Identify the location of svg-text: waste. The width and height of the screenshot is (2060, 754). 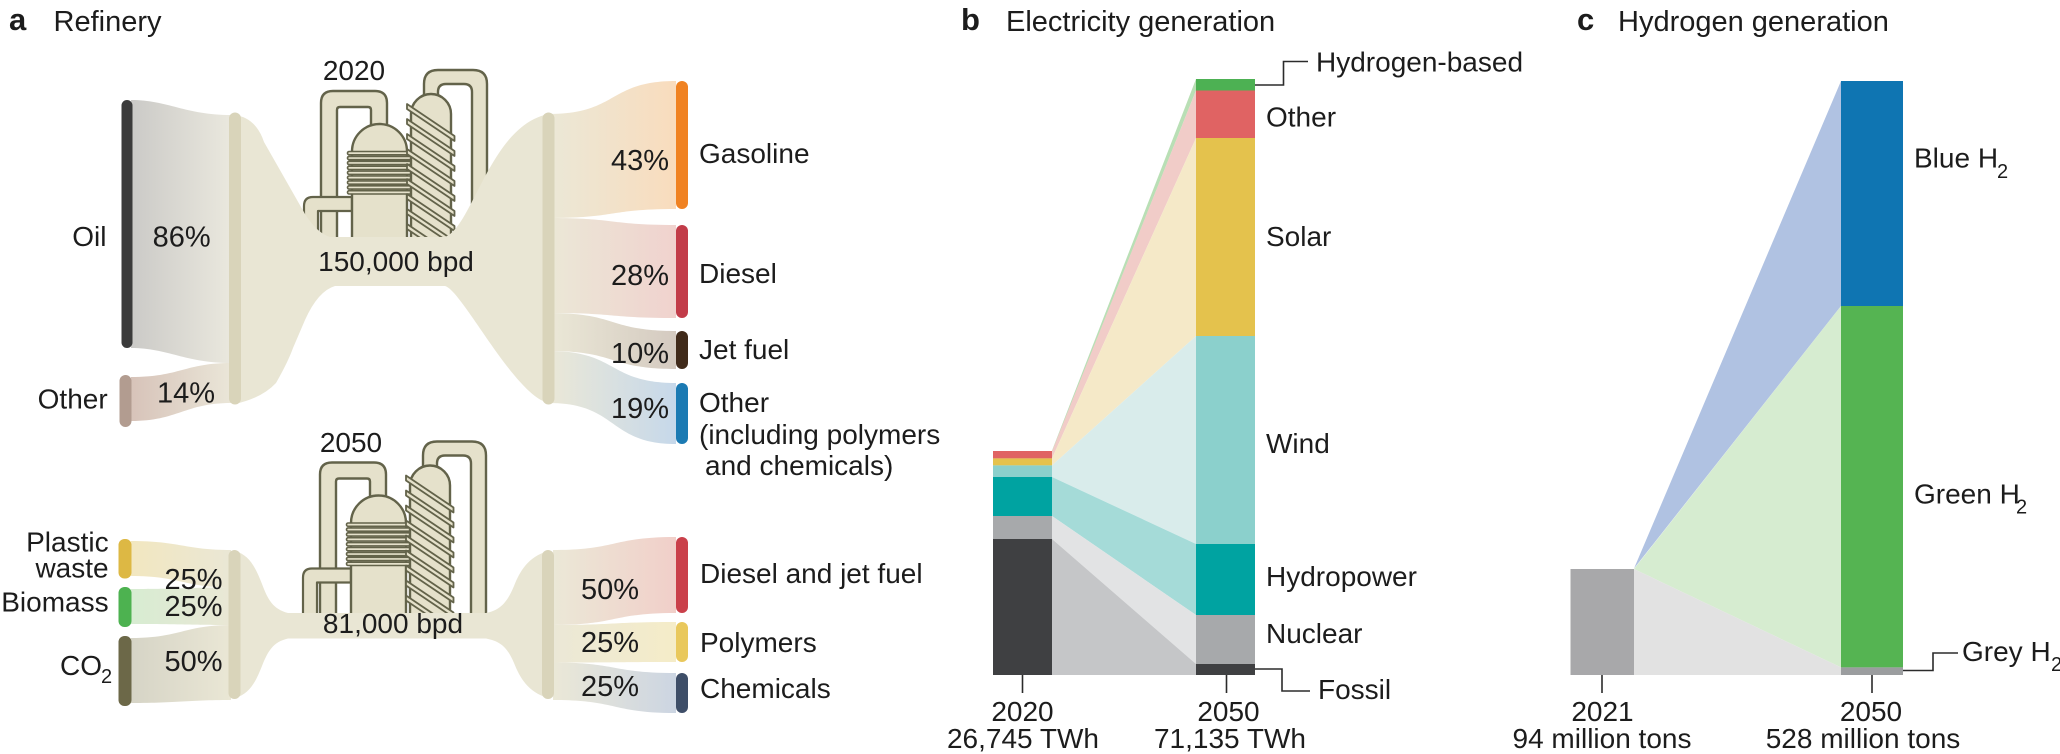
(71, 568).